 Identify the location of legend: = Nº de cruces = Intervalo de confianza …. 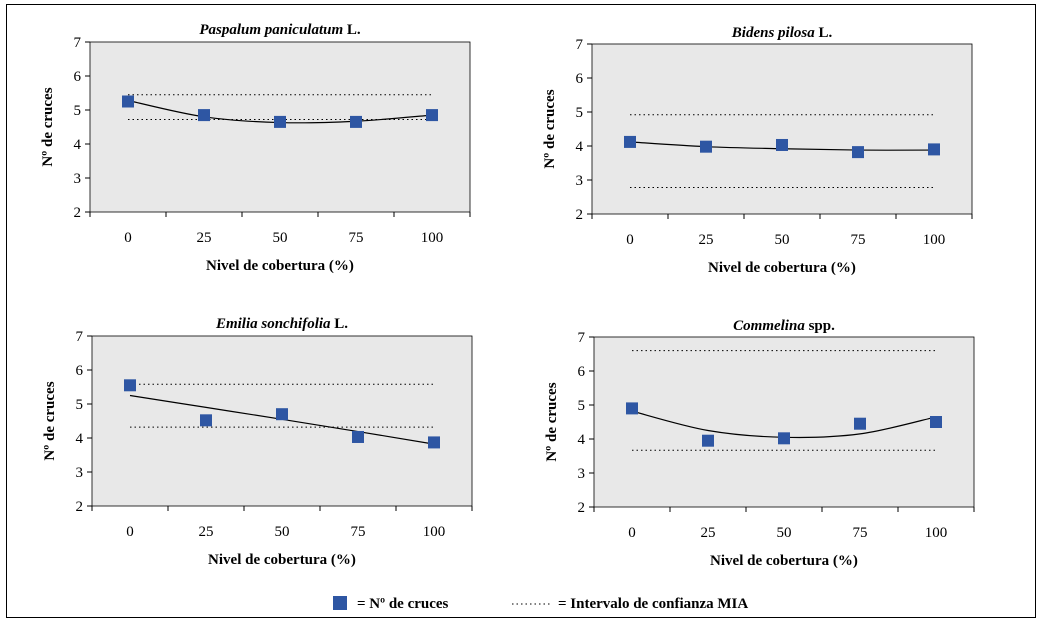
(540, 604).